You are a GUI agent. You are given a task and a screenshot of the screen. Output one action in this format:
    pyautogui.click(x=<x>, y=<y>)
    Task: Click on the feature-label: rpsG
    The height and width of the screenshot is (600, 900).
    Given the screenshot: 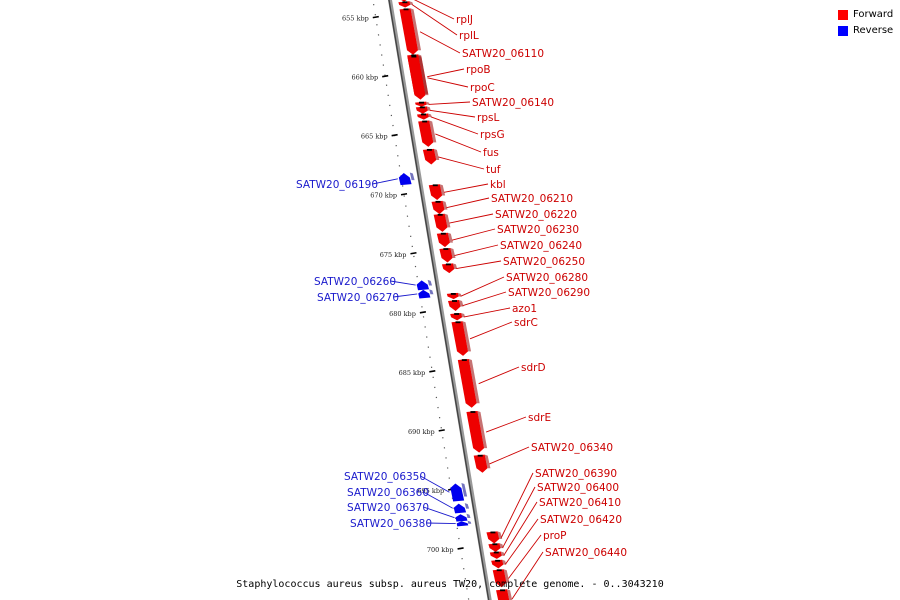 What is the action you would take?
    pyautogui.click(x=492, y=135)
    